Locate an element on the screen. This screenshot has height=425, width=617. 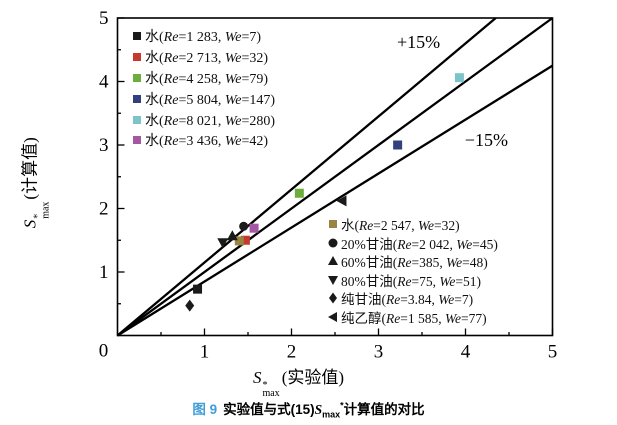
legend-item-label: 水(Re=3 436, We=42) is located at coordinates (206, 142).